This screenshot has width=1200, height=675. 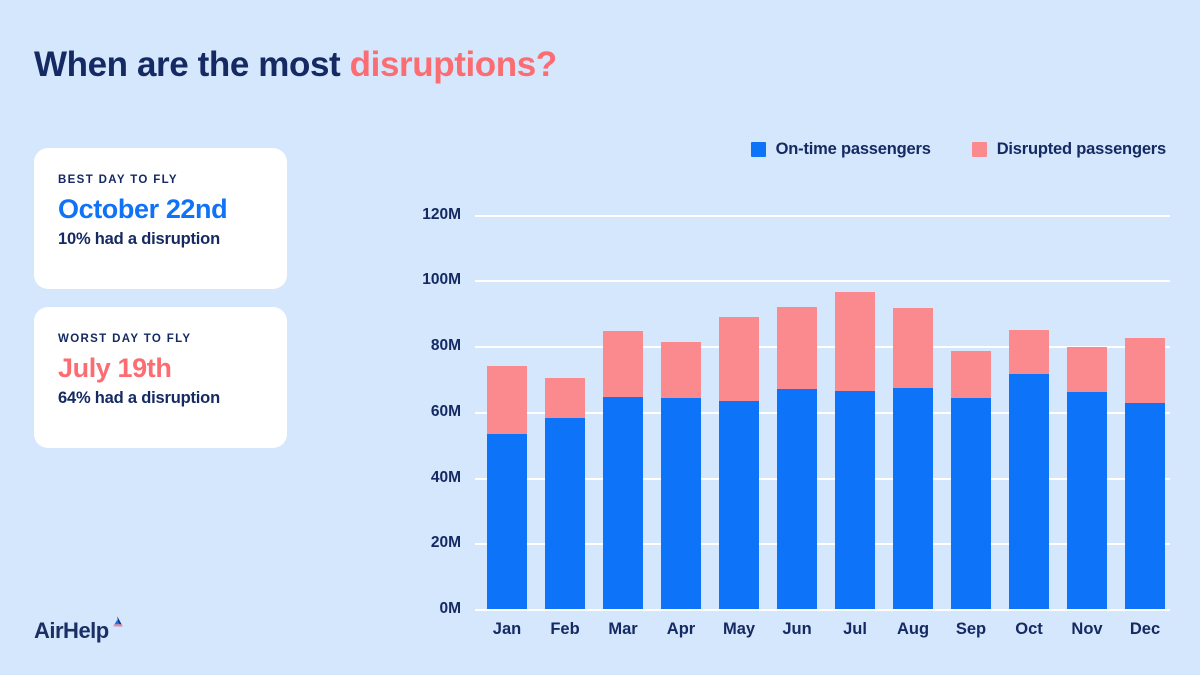 What do you see at coordinates (797, 628) in the screenshot?
I see `x-axis-tick-label: Jun` at bounding box center [797, 628].